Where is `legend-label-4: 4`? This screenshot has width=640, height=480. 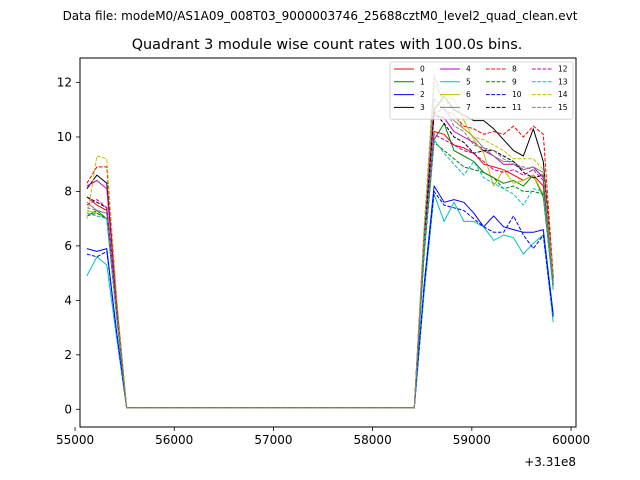
legend-label-4: 4 is located at coordinates (468, 69).